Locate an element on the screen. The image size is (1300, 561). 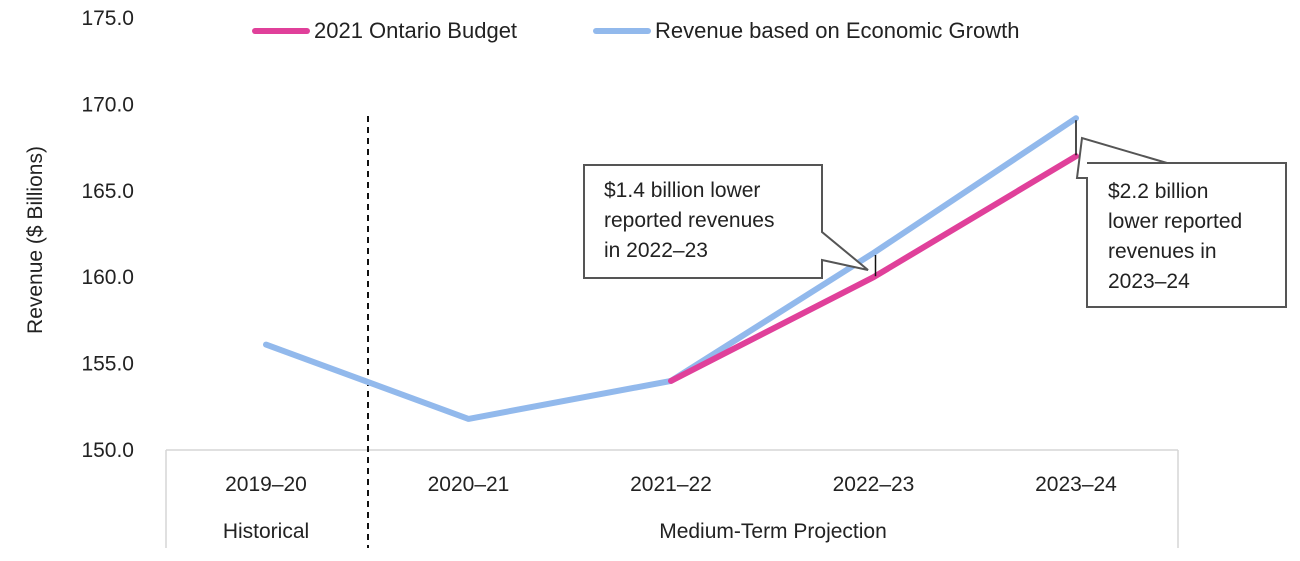
y-tick-label: 160.0 is located at coordinates (107, 277).